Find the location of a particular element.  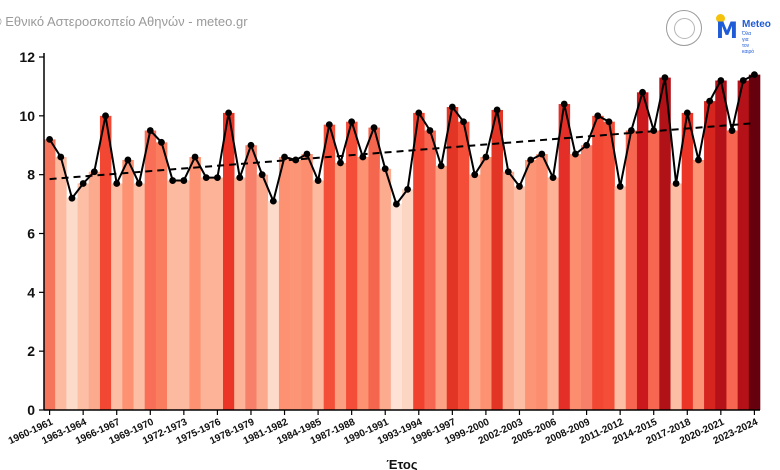

source-credit: © Εθνικό Αστεροσκοπείο Αθηνών - meteo.gr is located at coordinates (124, 21).